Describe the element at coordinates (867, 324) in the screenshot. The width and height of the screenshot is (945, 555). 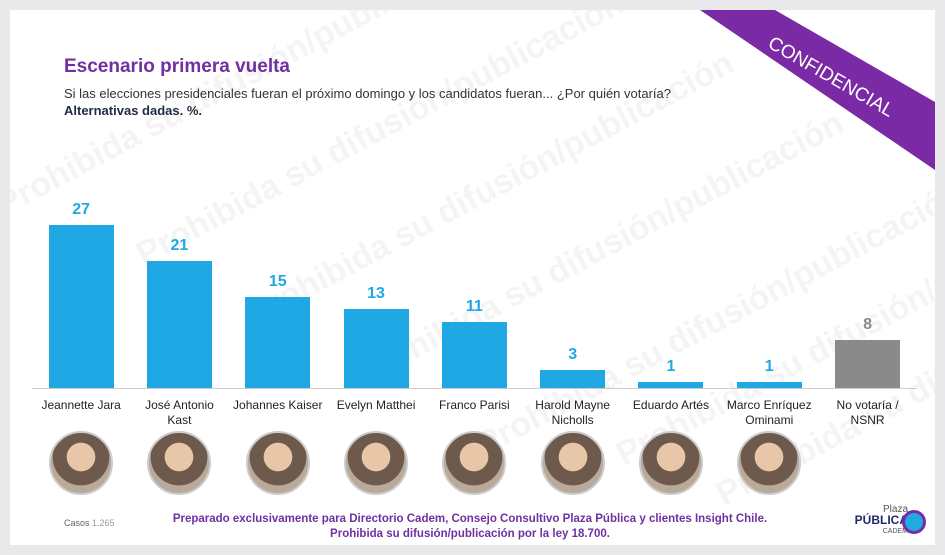
I see `value-label: 8` at that location.